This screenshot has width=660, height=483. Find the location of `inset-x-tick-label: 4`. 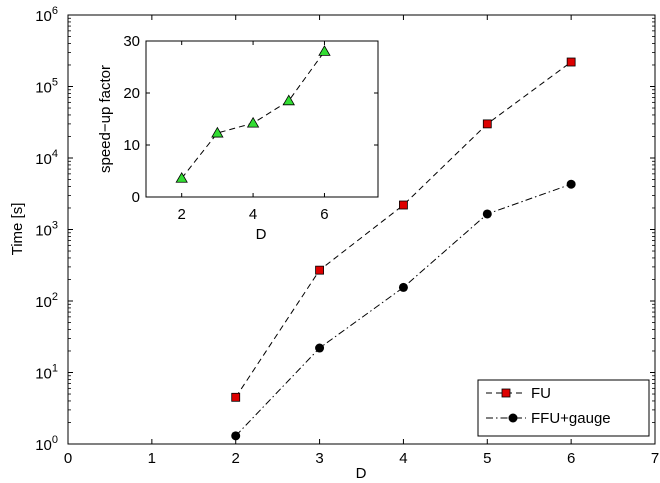

inset-x-tick-label: 4 is located at coordinates (253, 214).